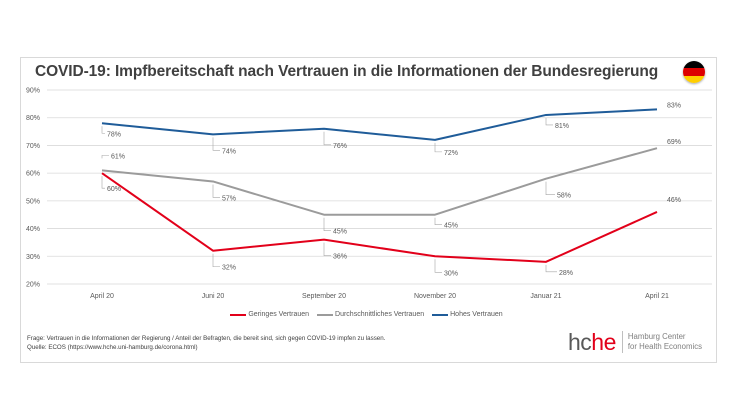 The height and width of the screenshot is (414, 733). What do you see at coordinates (33, 174) in the screenshot?
I see `y-tick-label: 60%` at bounding box center [33, 174].